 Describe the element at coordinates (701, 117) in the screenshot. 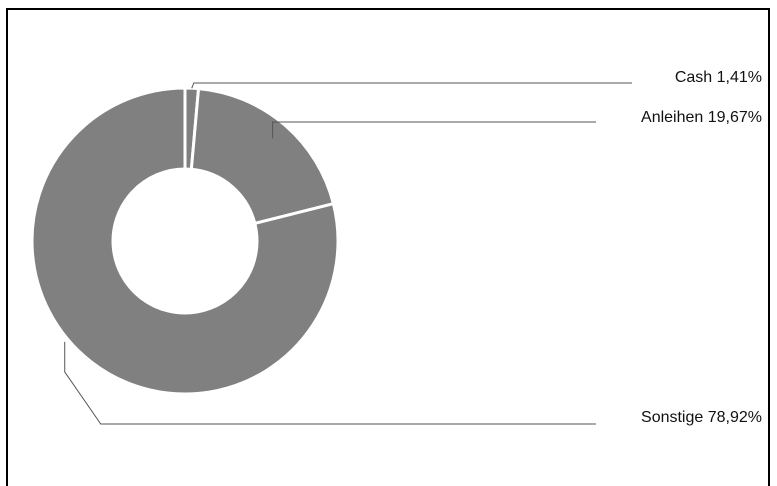

I see `slice-label-anleihen: Anleihen 19,67%` at that location.